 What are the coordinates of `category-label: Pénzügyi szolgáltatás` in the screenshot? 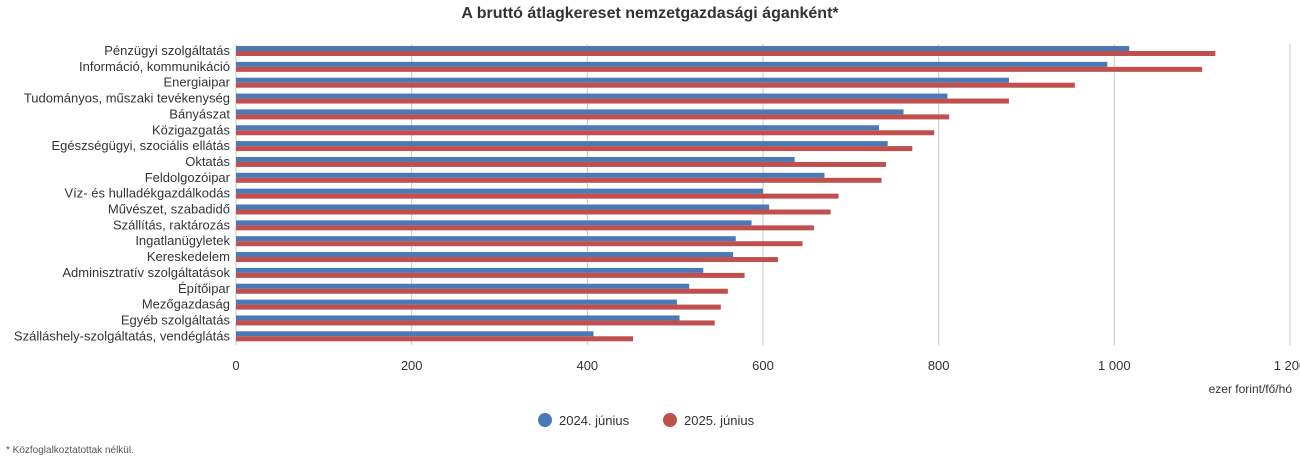 It's located at (167, 50).